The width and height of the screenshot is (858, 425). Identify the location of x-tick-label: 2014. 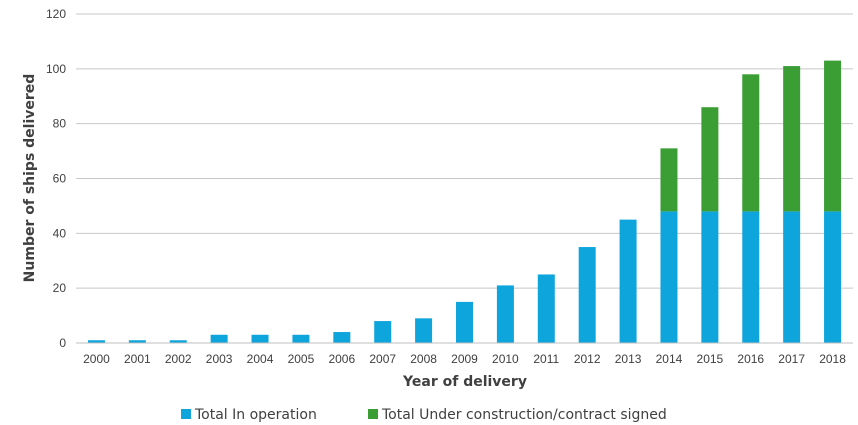
(669, 359).